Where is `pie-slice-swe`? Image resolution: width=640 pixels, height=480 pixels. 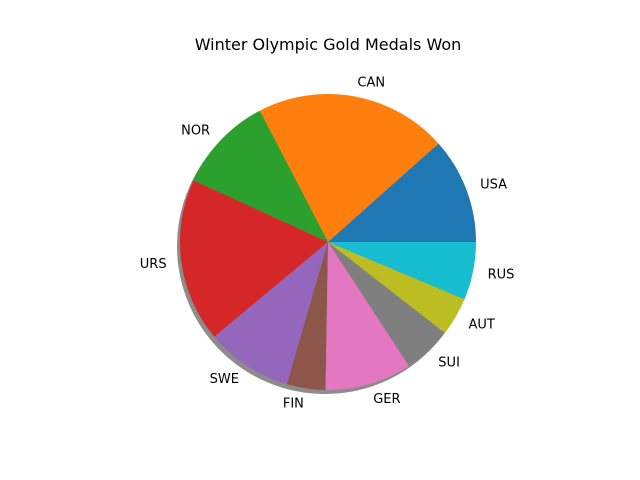
pie-slice-swe is located at coordinates (271, 313).